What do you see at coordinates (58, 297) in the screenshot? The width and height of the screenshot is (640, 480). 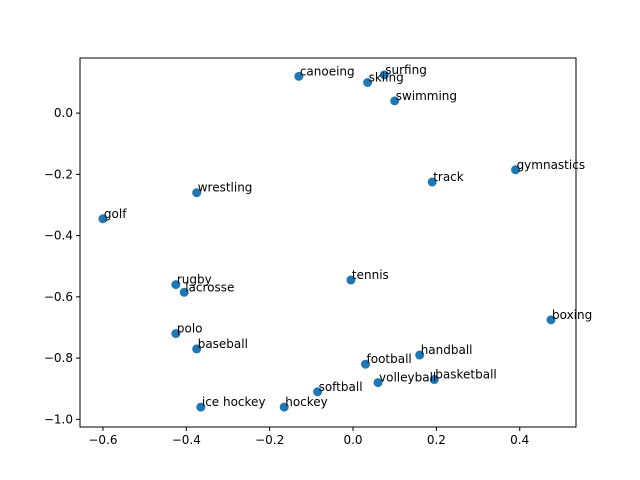 I see `y-tick-label: −0.6` at bounding box center [58, 297].